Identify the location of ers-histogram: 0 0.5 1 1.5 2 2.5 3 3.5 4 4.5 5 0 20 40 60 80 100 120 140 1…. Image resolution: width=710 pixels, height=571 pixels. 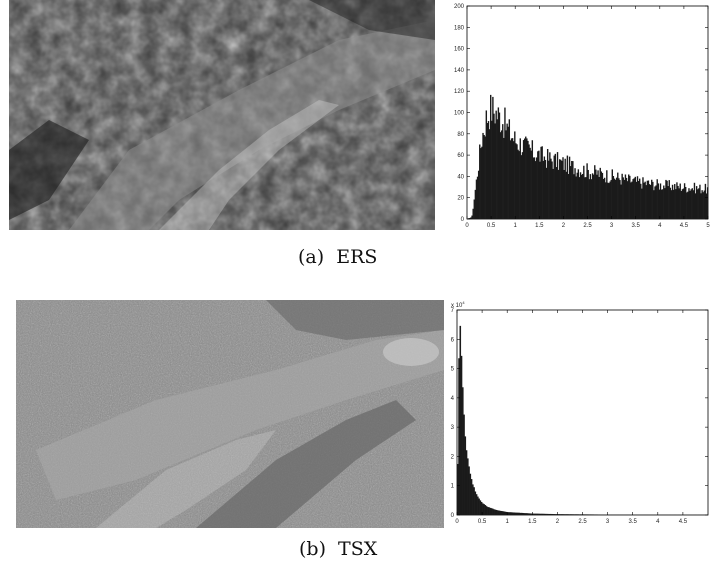
(582, 116).